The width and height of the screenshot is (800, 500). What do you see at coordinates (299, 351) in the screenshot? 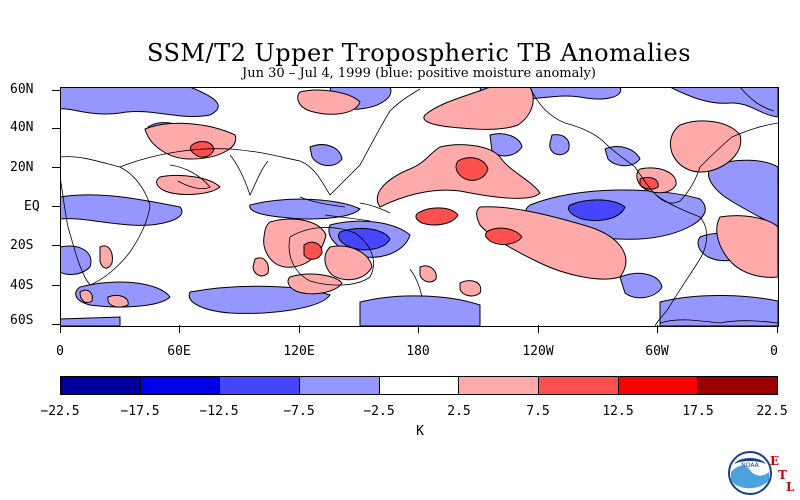
I see `lon-label-120e: 120E` at bounding box center [299, 351].